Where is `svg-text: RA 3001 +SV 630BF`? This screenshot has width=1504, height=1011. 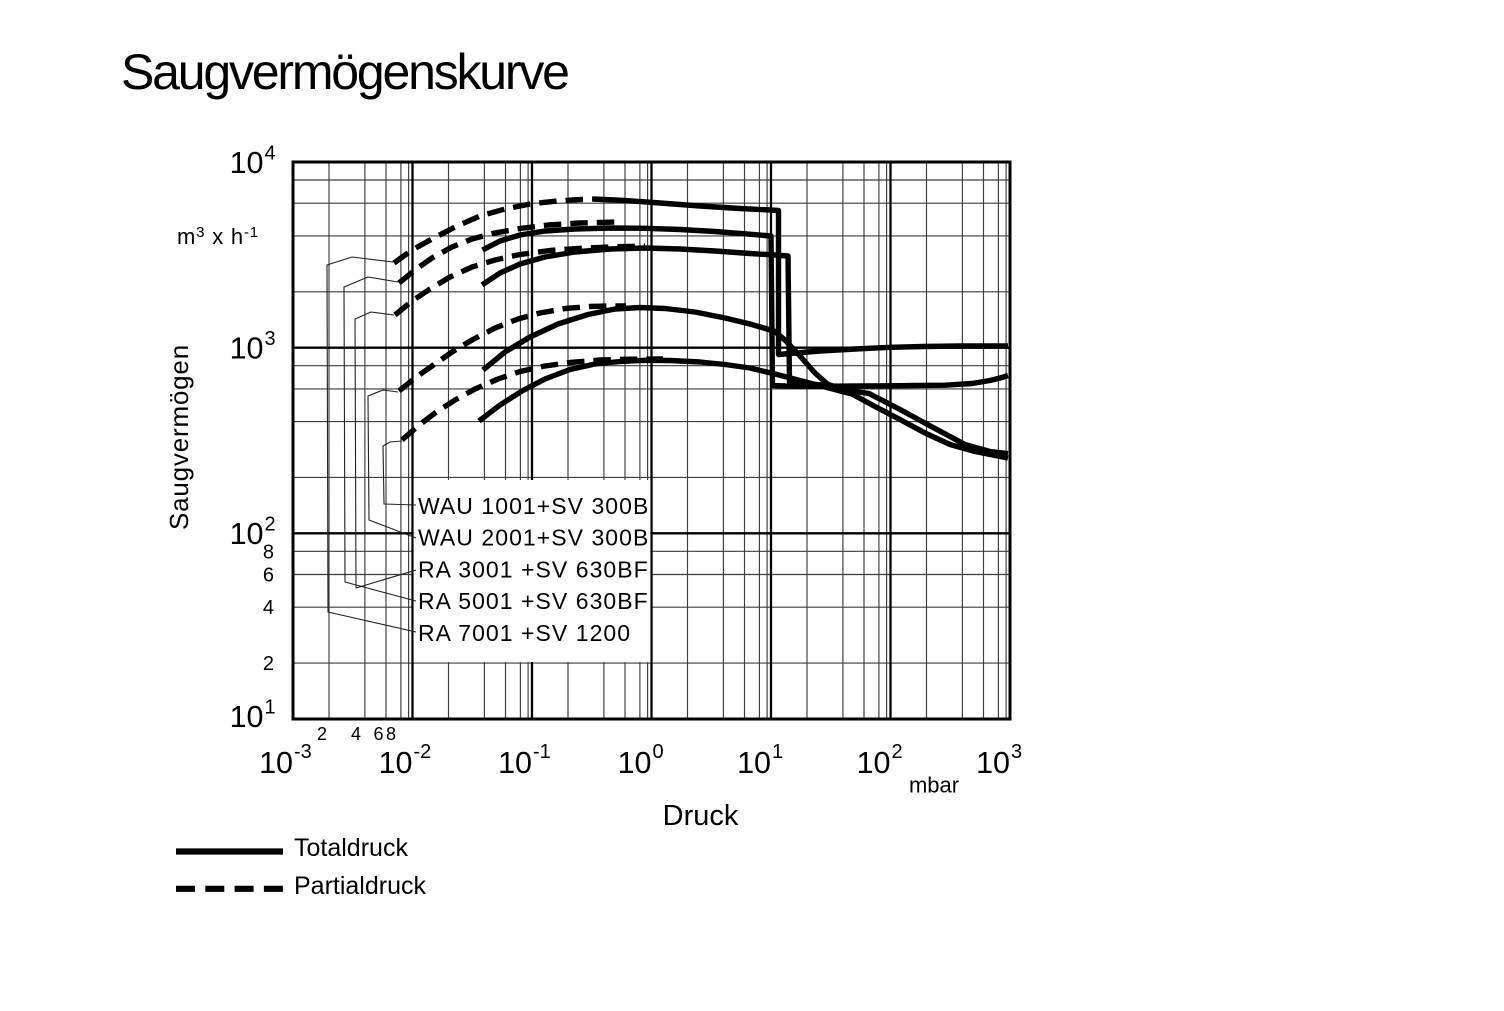 svg-text: RA 3001 +SV 630BF is located at coordinates (533, 569).